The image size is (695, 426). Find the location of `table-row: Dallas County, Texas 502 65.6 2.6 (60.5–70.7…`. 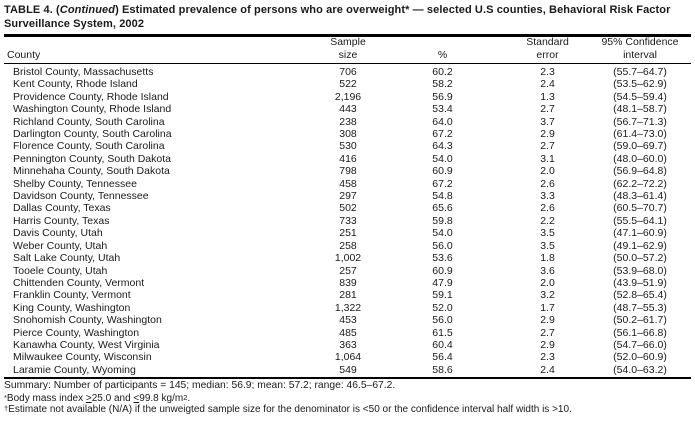

table-row: Dallas County, Texas 502 65.6 2.6 (60.5–70.7… is located at coordinates (347, 208).